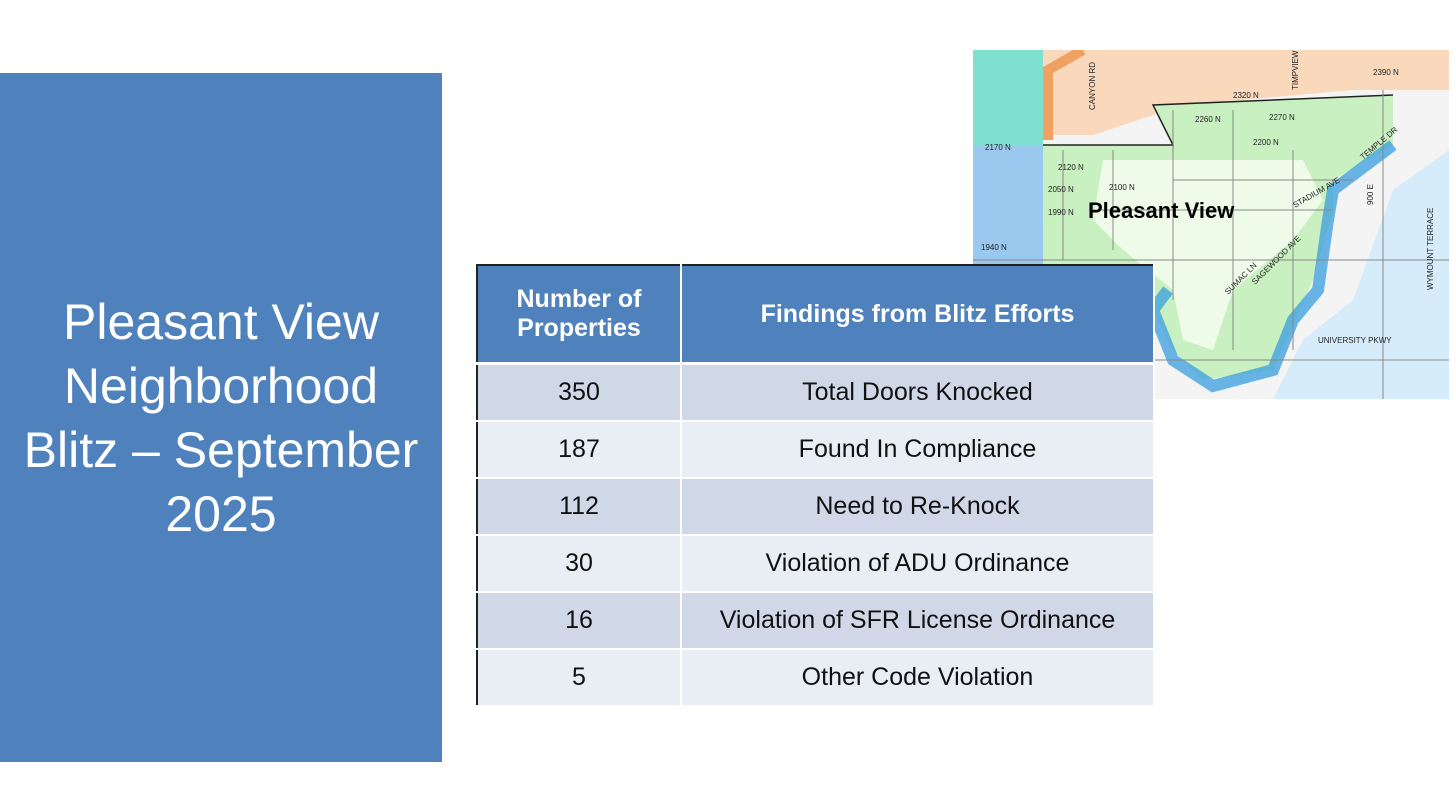 This screenshot has width=1456, height=805. Describe the element at coordinates (579, 507) in the screenshot. I see `count-cell: 112` at that location.